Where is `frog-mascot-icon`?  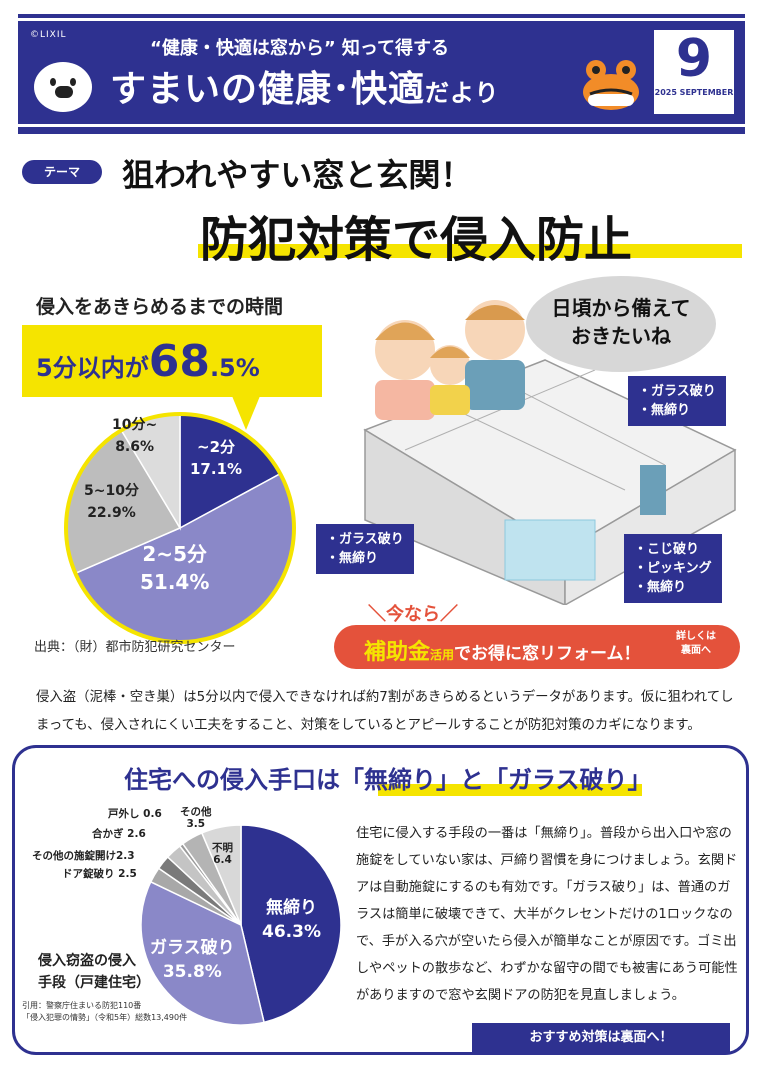 frog-mascot-icon is located at coordinates (611, 85).